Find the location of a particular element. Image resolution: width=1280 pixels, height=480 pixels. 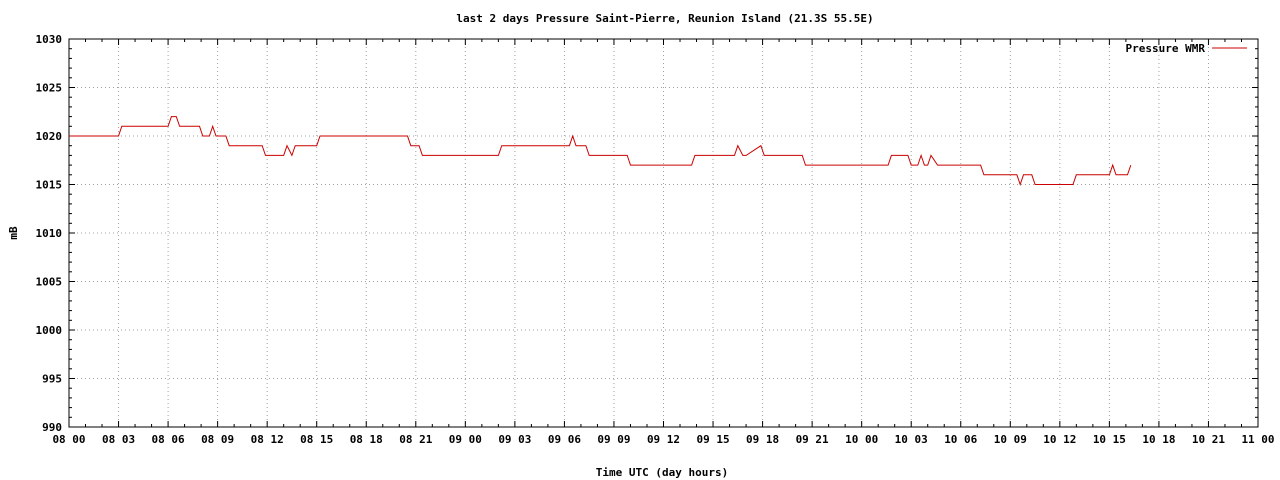

x-tick-label: 08 21 is located at coordinates (415, 439).